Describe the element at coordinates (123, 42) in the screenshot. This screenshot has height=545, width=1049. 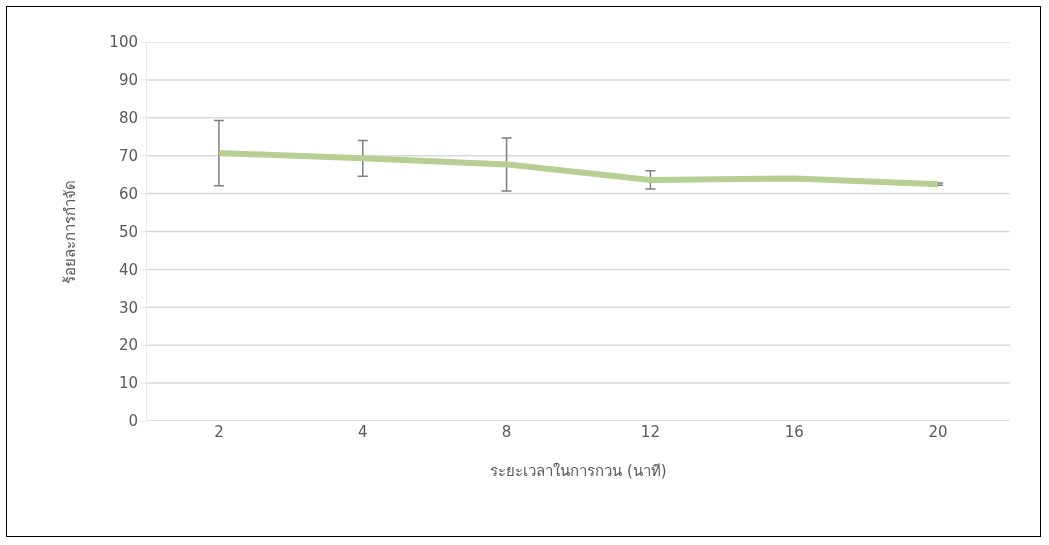
I see `y-tick-label: 100` at that location.